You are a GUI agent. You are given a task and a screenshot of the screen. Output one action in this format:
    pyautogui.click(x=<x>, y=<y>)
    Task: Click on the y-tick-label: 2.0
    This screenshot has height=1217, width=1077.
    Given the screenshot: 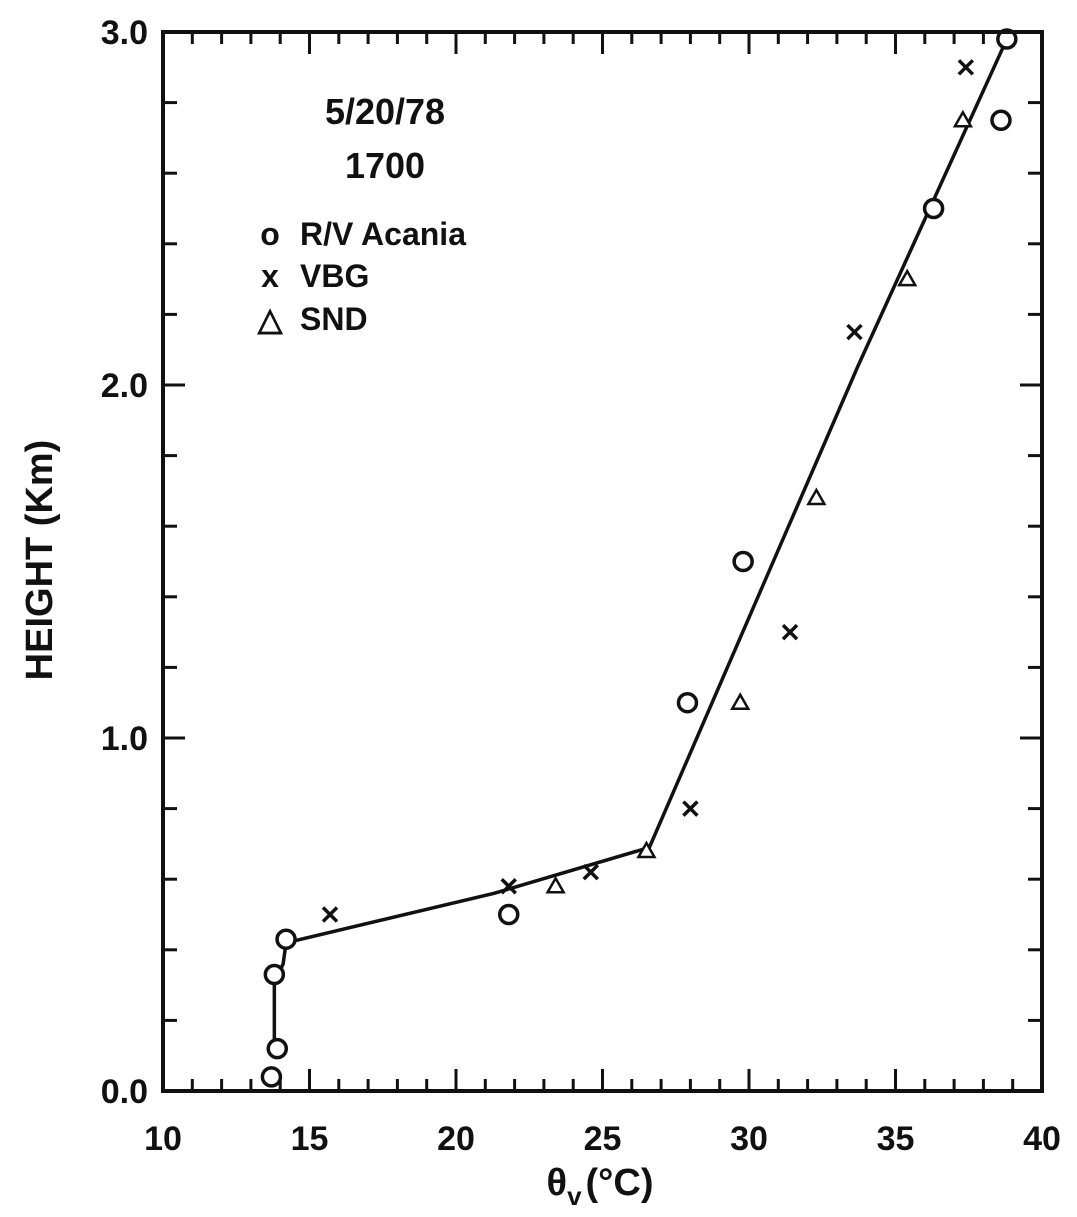 What is the action you would take?
    pyautogui.click(x=124, y=386)
    